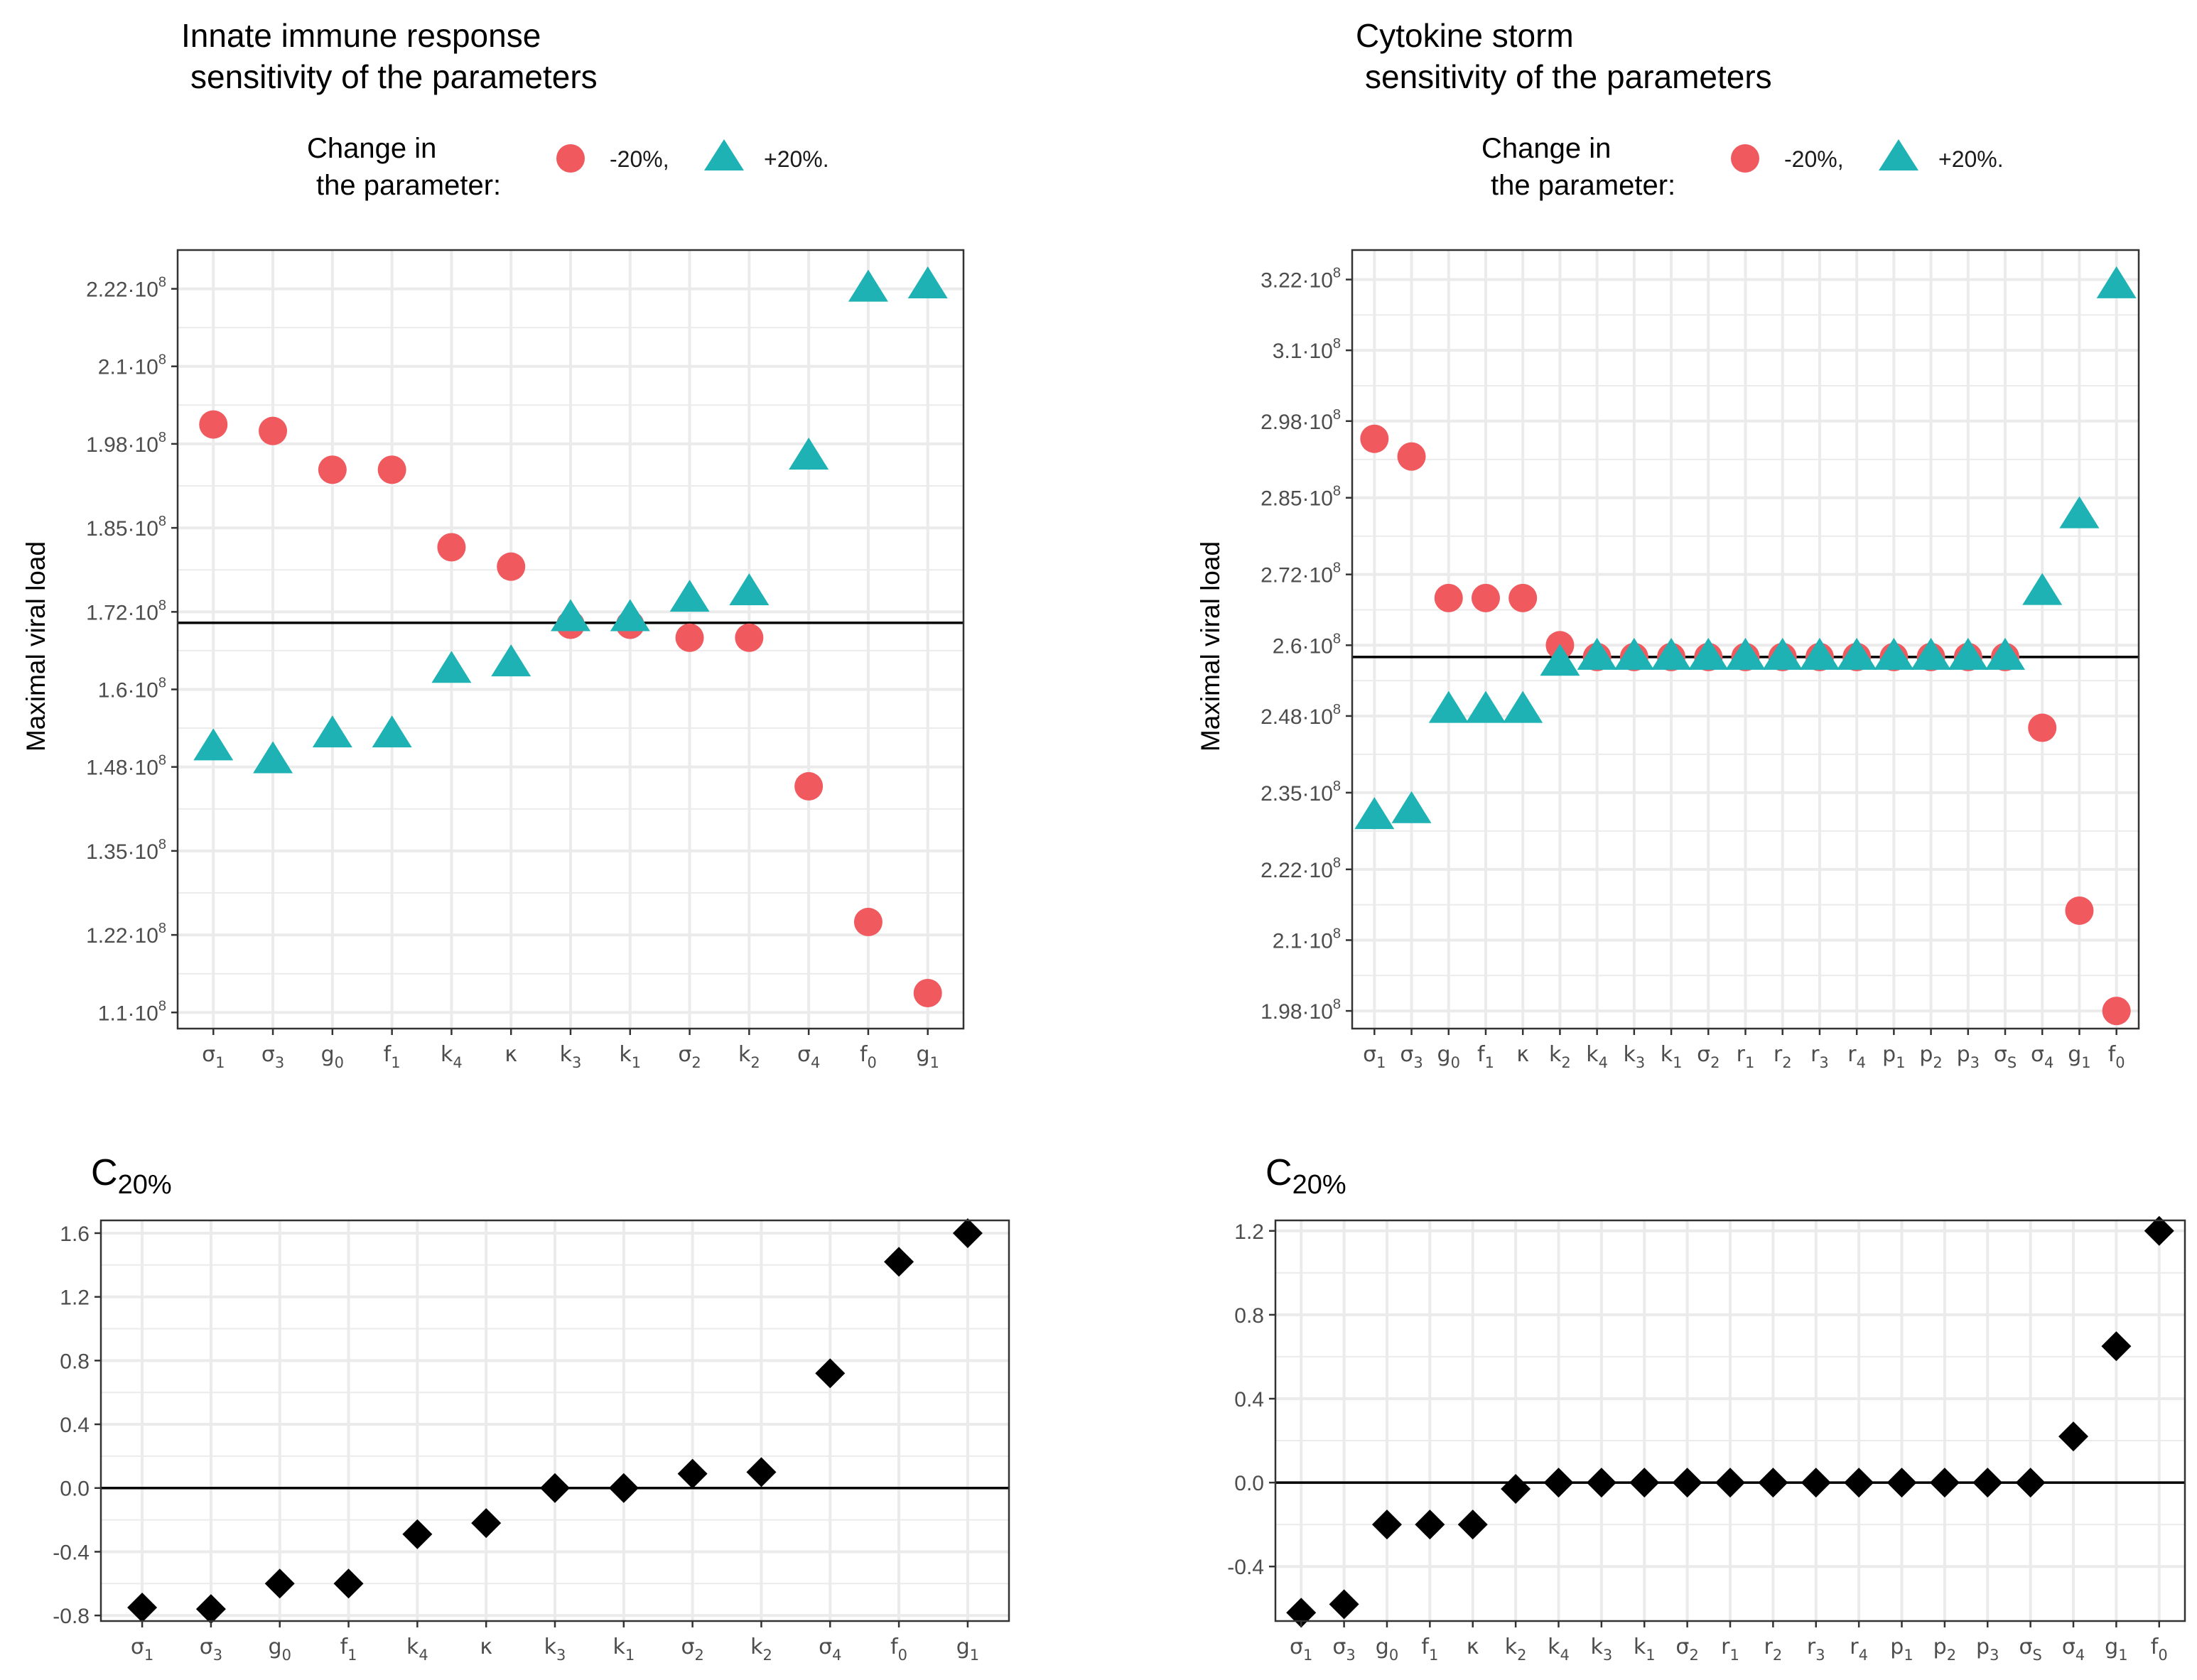 The height and width of the screenshot is (1680, 2197). What do you see at coordinates (131, 1176) in the screenshot?
I see `innate-c20-title: C20%` at bounding box center [131, 1176].